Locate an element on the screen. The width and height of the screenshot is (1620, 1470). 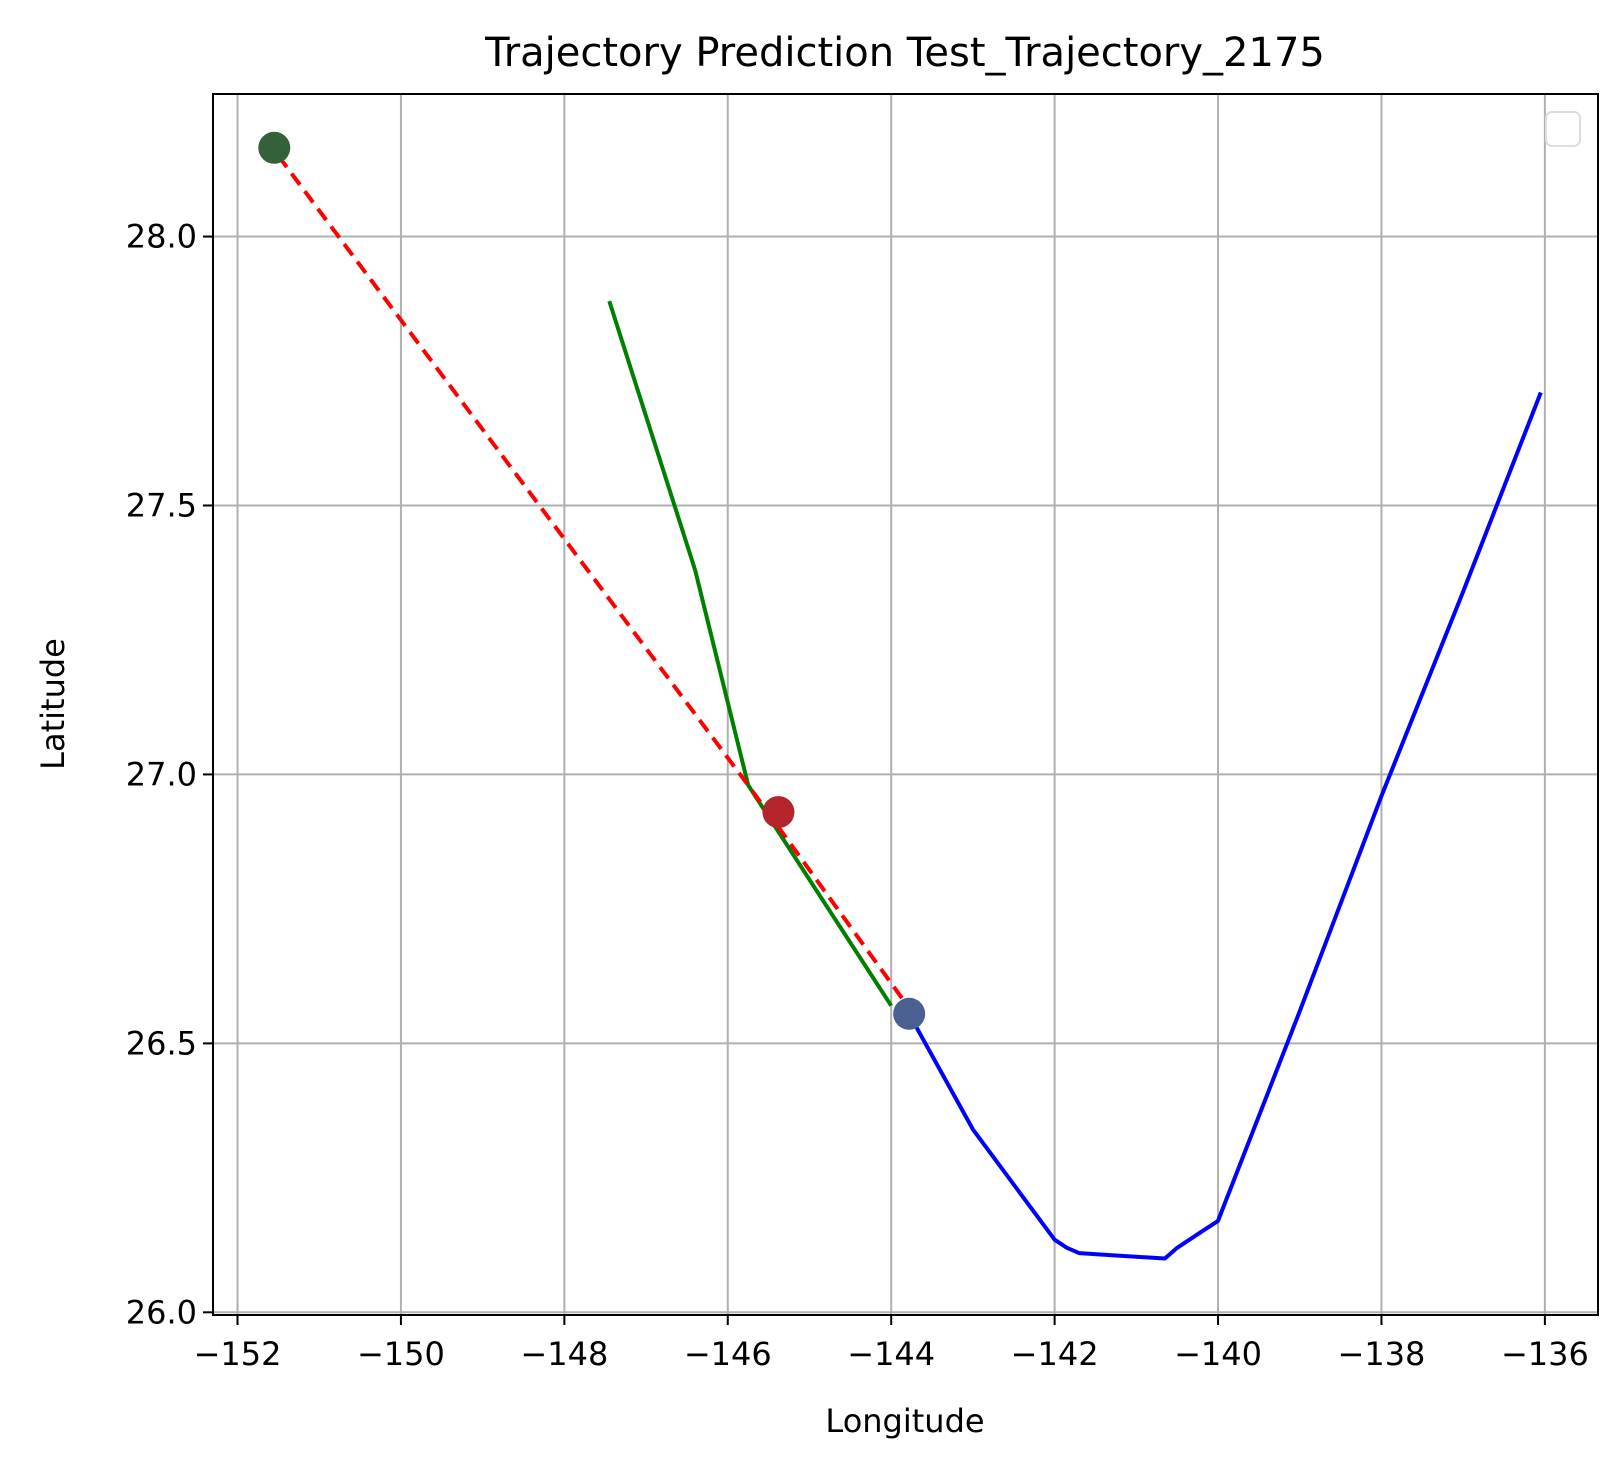
y-tick-label: 27.0 is located at coordinates (161, 774).